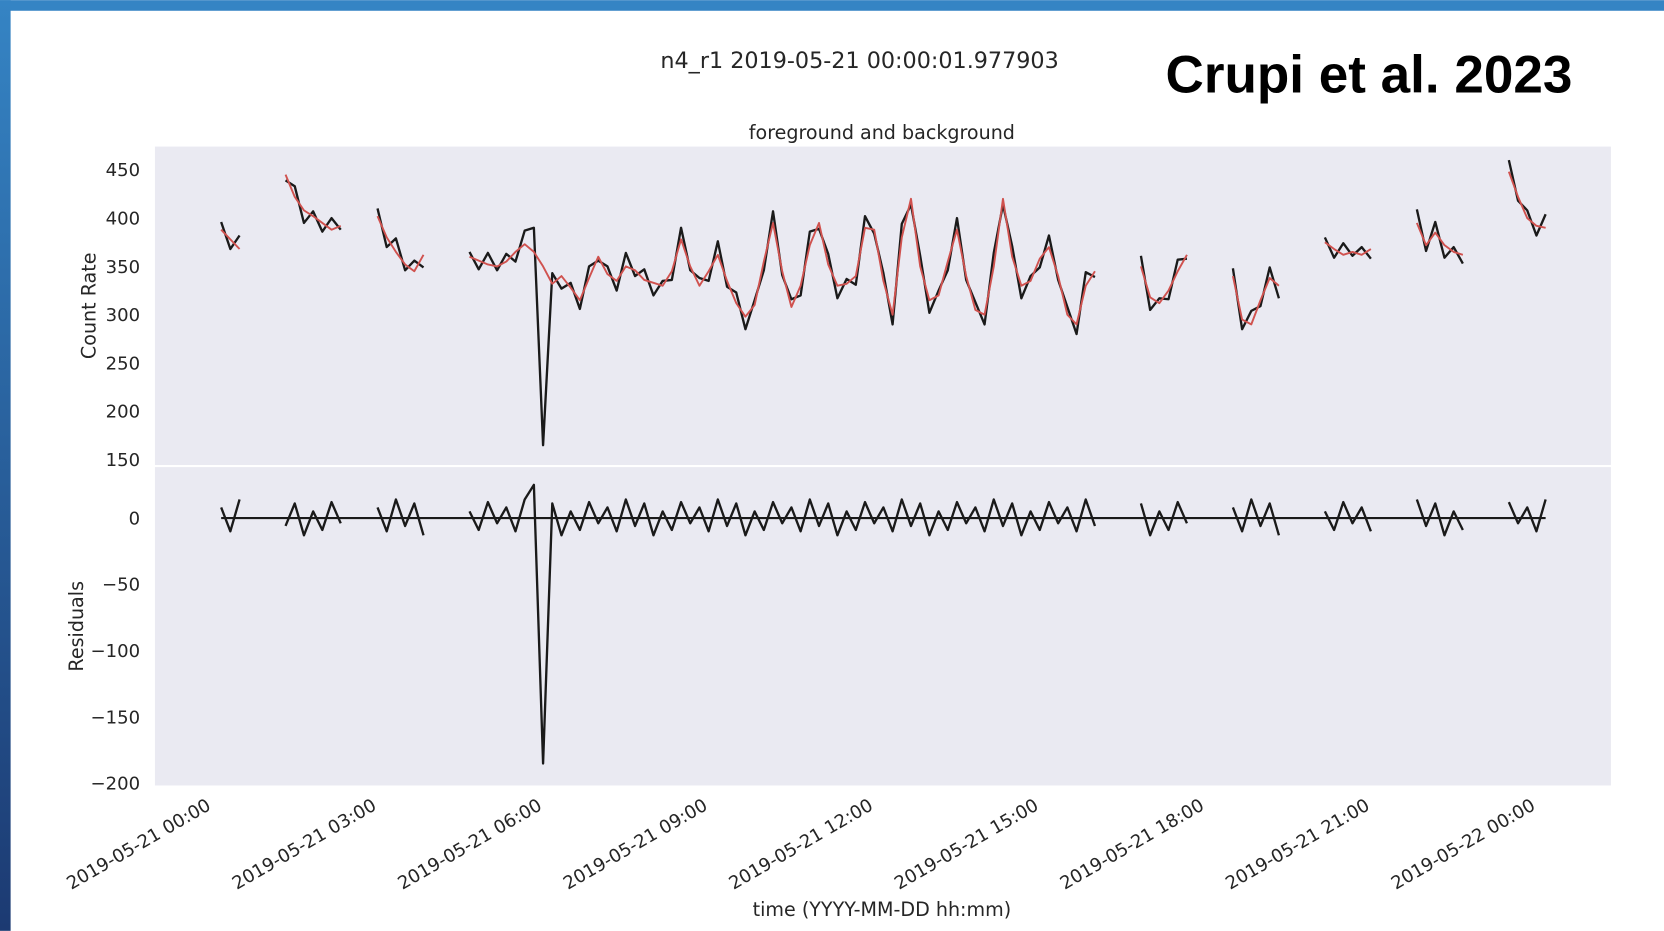  What do you see at coordinates (121, 585) in the screenshot?
I see `y-tick-label: −50` at bounding box center [121, 585].